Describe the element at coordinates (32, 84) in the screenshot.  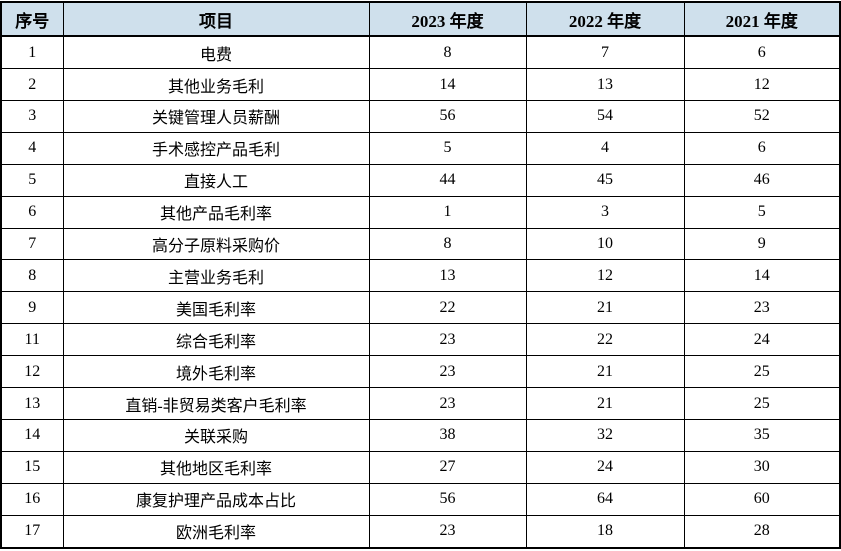
I see `row-number-cell: 2` at that location.